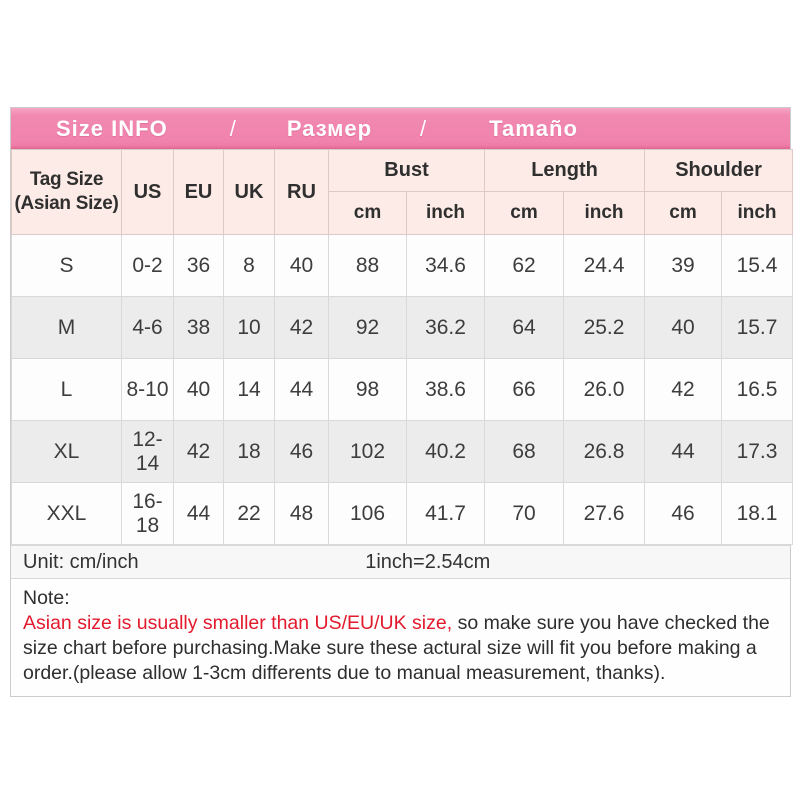 This screenshot has width=800, height=800. What do you see at coordinates (604, 513) in the screenshot?
I see `cell-length-inch: 27.6` at bounding box center [604, 513].